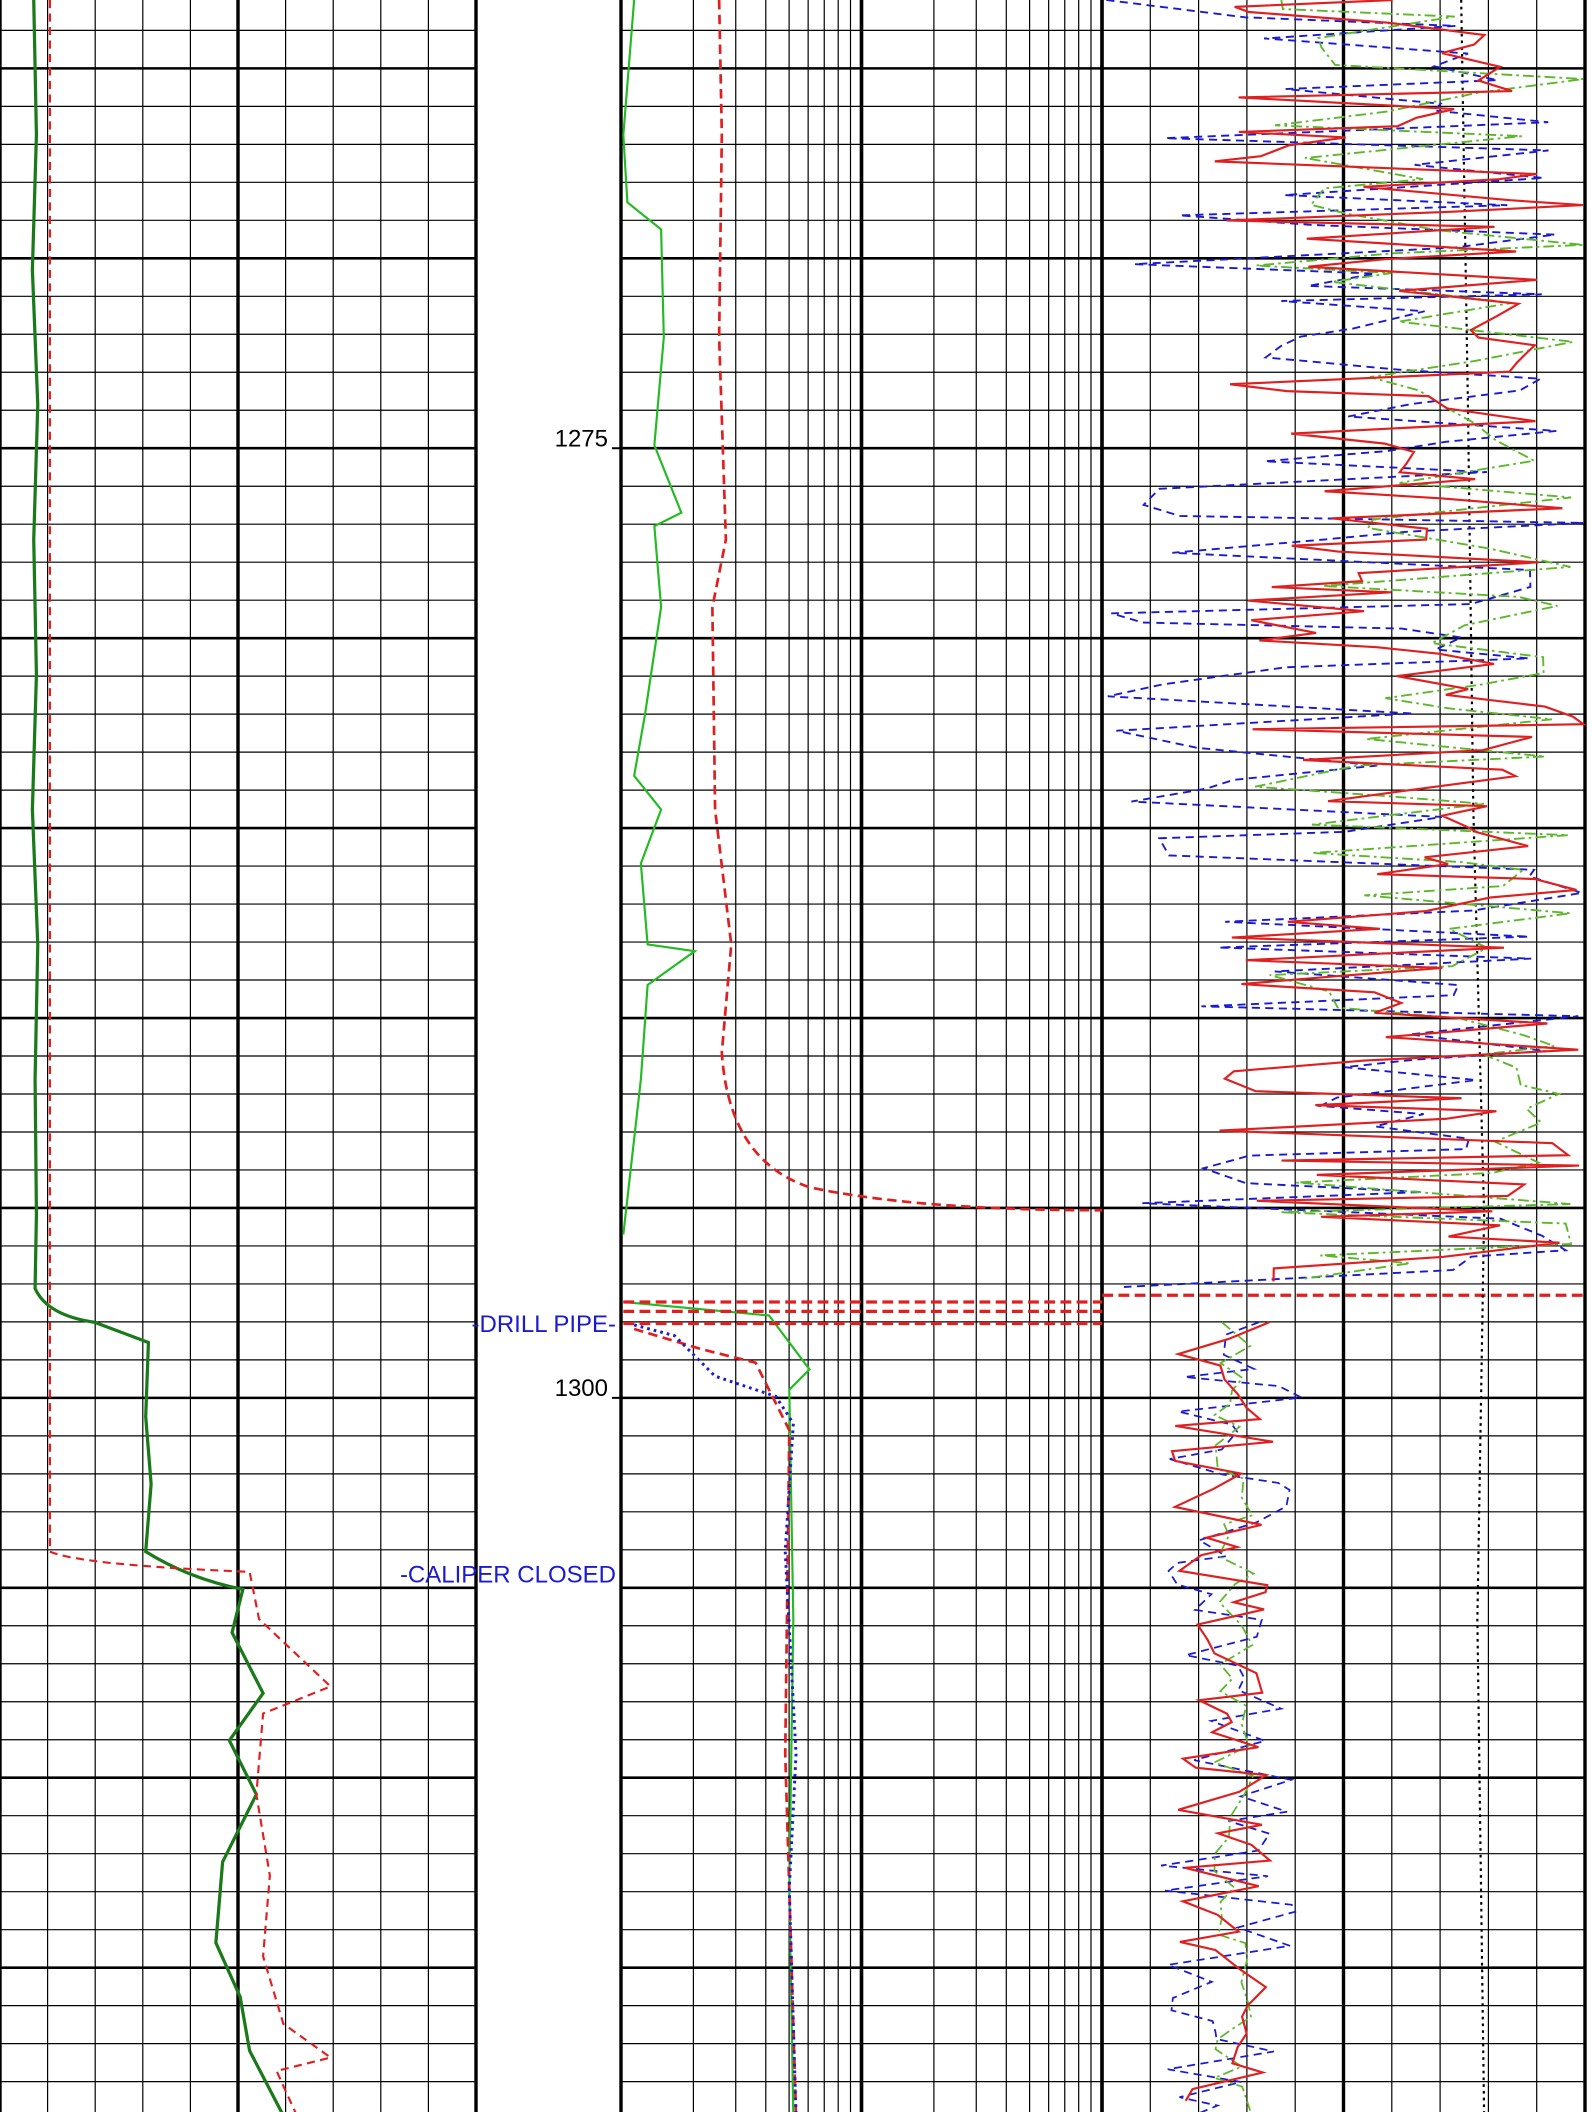 The image size is (1592, 2112). I want to click on pipe-lines, so click(1104, 1309).